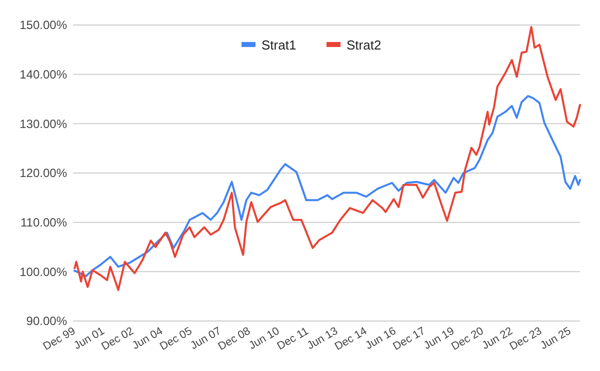 This screenshot has height=371, width=600. What do you see at coordinates (44, 25) in the screenshot?
I see `y-tick-label: 150.00%` at bounding box center [44, 25].